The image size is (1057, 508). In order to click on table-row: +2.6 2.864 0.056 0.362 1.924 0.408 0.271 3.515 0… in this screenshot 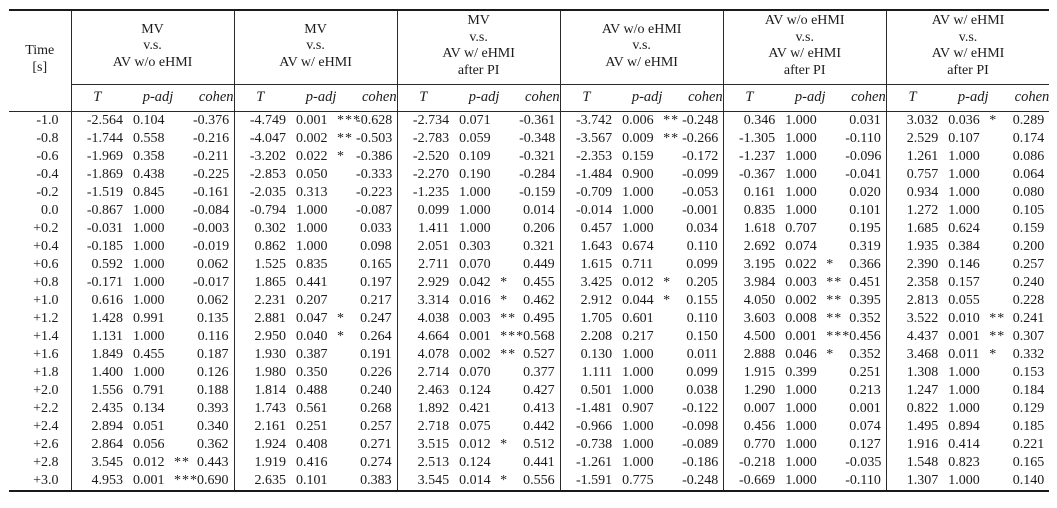, I will do `click(529, 444)`.